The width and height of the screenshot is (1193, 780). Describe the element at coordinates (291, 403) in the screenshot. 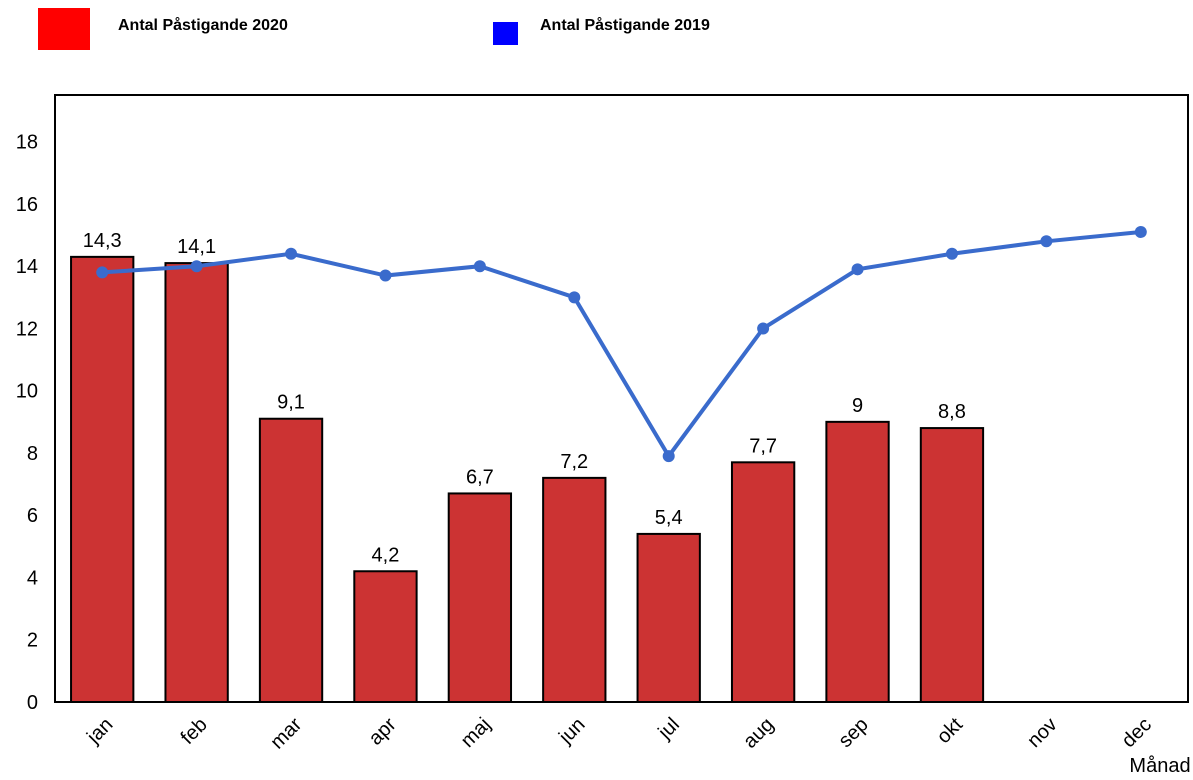

I see `data-label: 9,1` at that location.